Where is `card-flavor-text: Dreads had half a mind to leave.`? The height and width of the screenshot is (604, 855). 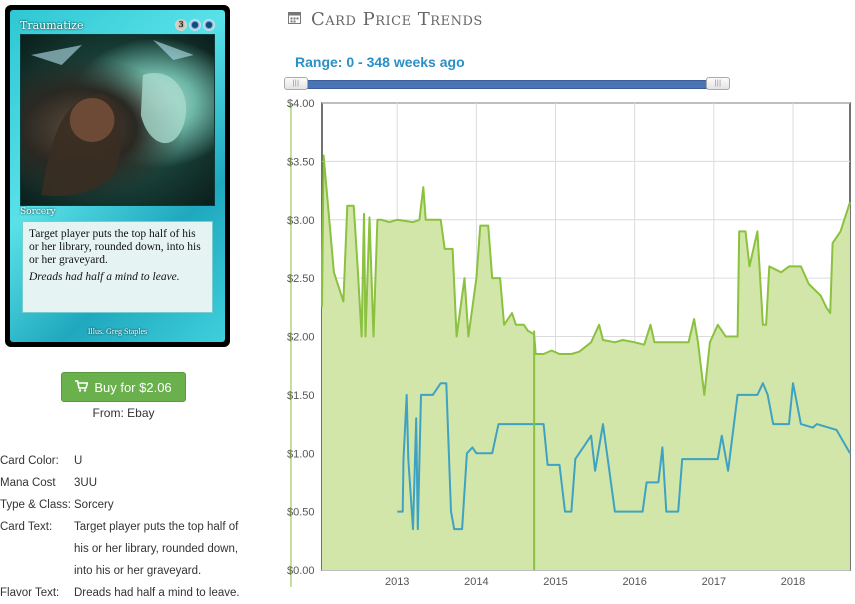
card-flavor-text: Dreads had half a mind to leave. is located at coordinates (104, 277).